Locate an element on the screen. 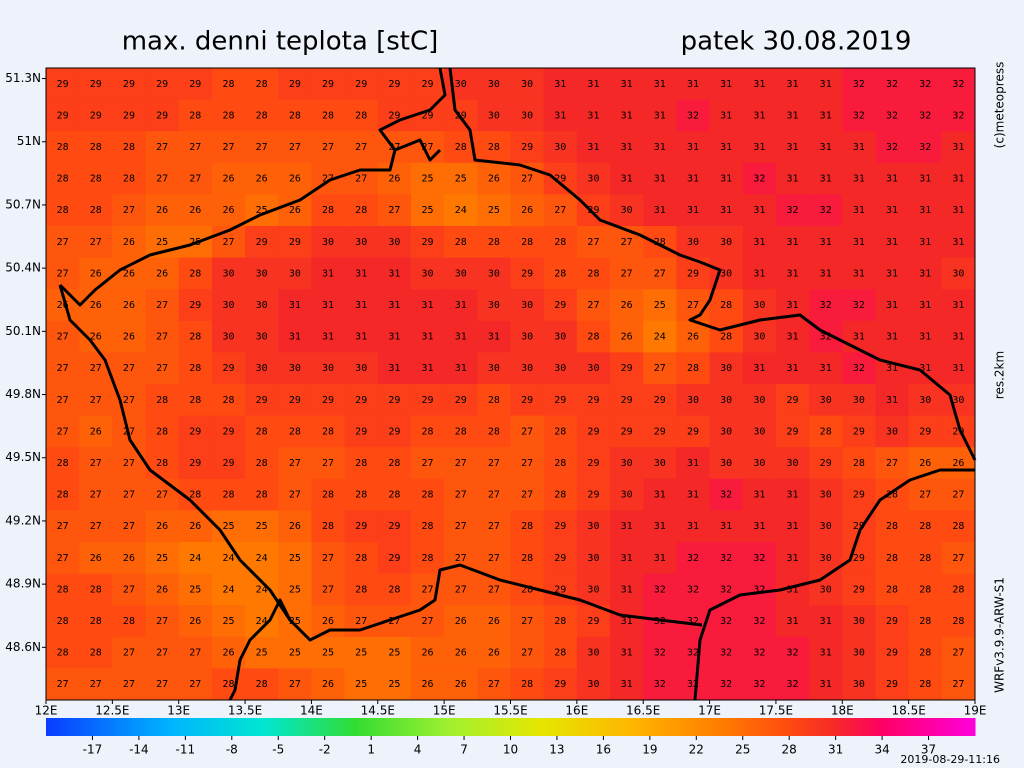 The width and height of the screenshot is (1024, 768). colorbar-label: 10 is located at coordinates (510, 750).